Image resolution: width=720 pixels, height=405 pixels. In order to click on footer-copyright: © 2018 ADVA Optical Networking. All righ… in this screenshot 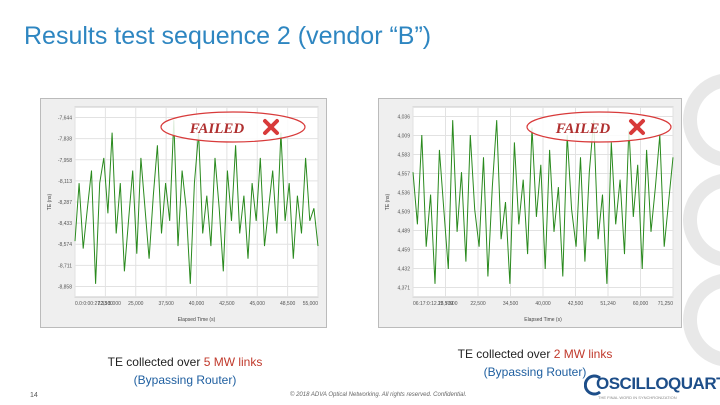, I will do `click(378, 395)`.